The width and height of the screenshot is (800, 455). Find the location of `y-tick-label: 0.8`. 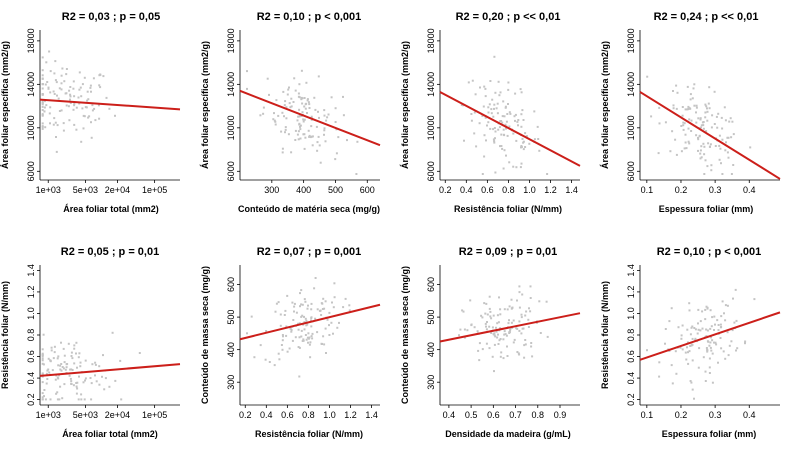

y-tick-label: 0.8 is located at coordinates (631, 335).